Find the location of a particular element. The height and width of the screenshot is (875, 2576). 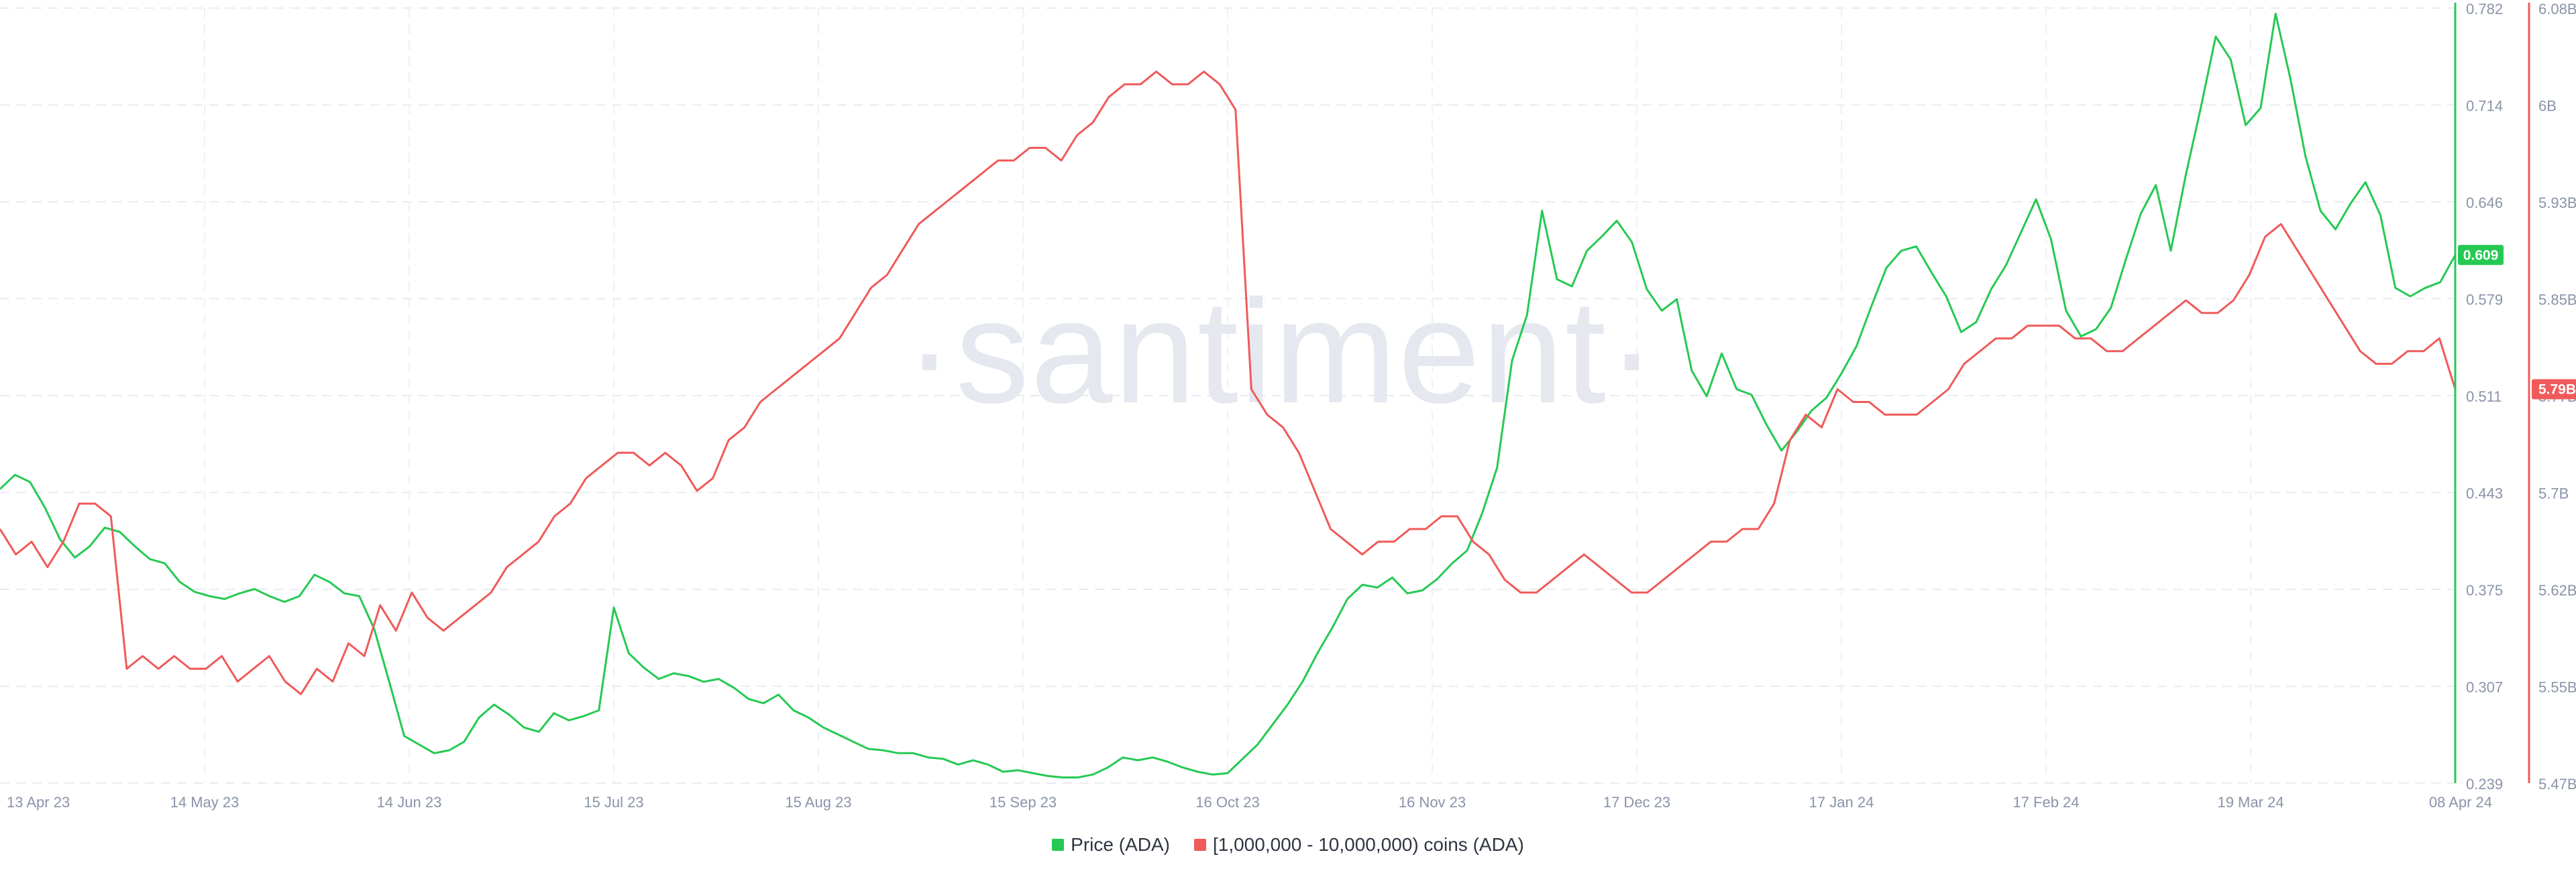

right-tick-label: 5.62B is located at coordinates (2557, 590).